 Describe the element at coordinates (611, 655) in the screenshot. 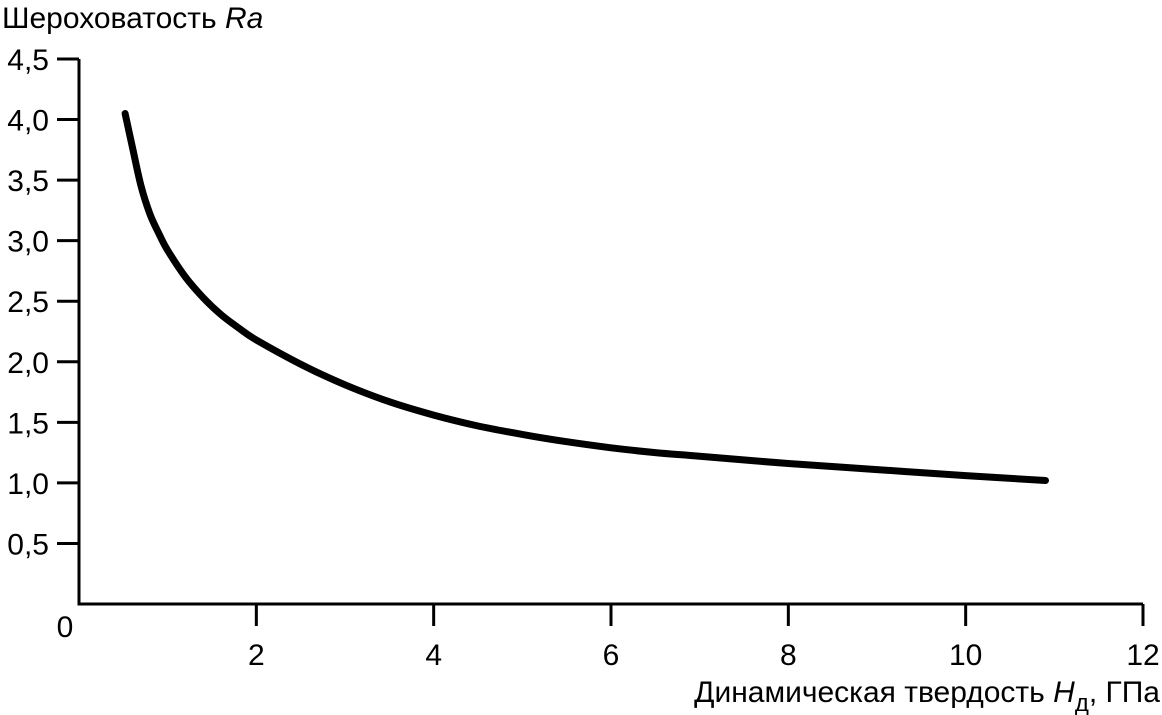

I see `x-tick-label: 6` at that location.